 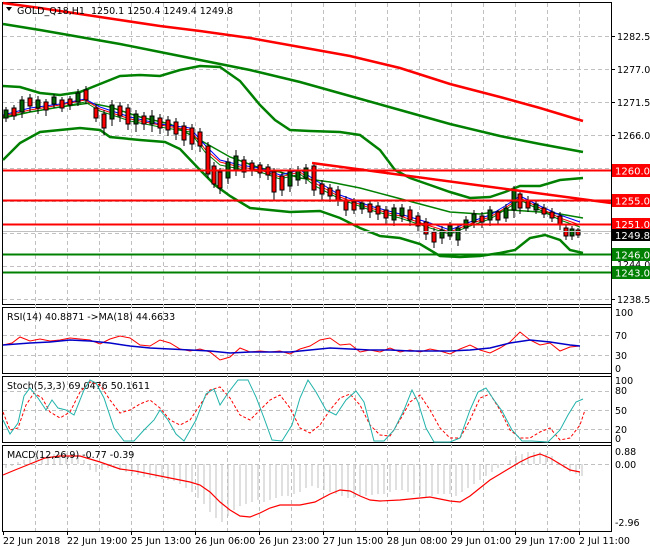 I want to click on trendline-resistance, so click(x=461, y=183).